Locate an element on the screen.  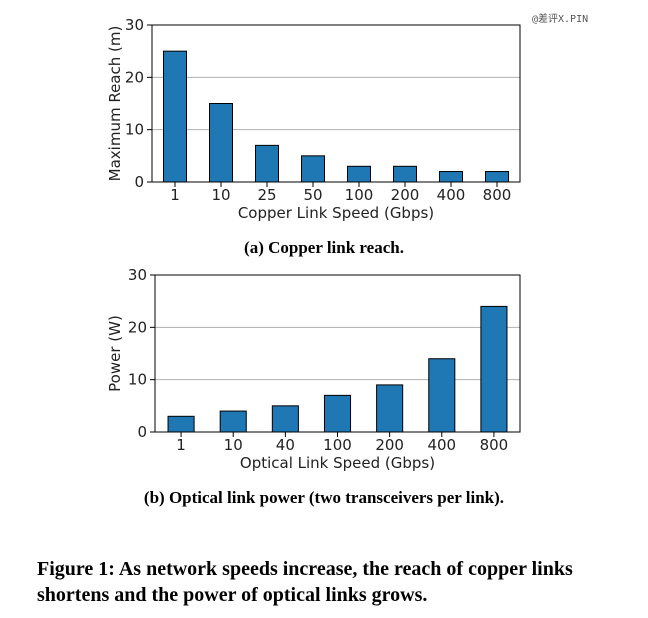
x-tick-label: 50 is located at coordinates (312, 195).